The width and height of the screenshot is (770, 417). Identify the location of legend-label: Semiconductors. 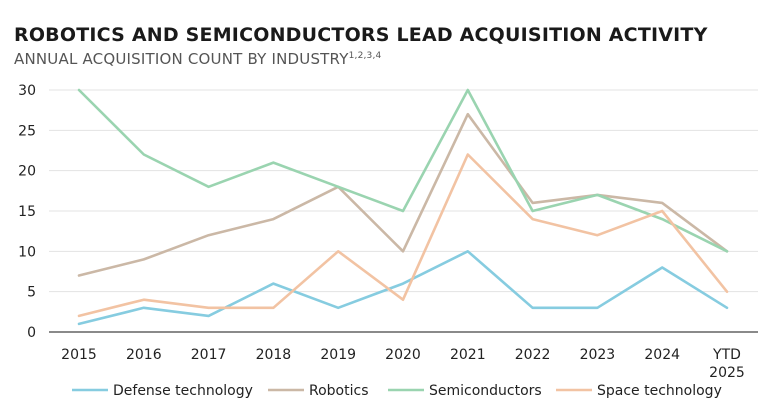
(485, 391).